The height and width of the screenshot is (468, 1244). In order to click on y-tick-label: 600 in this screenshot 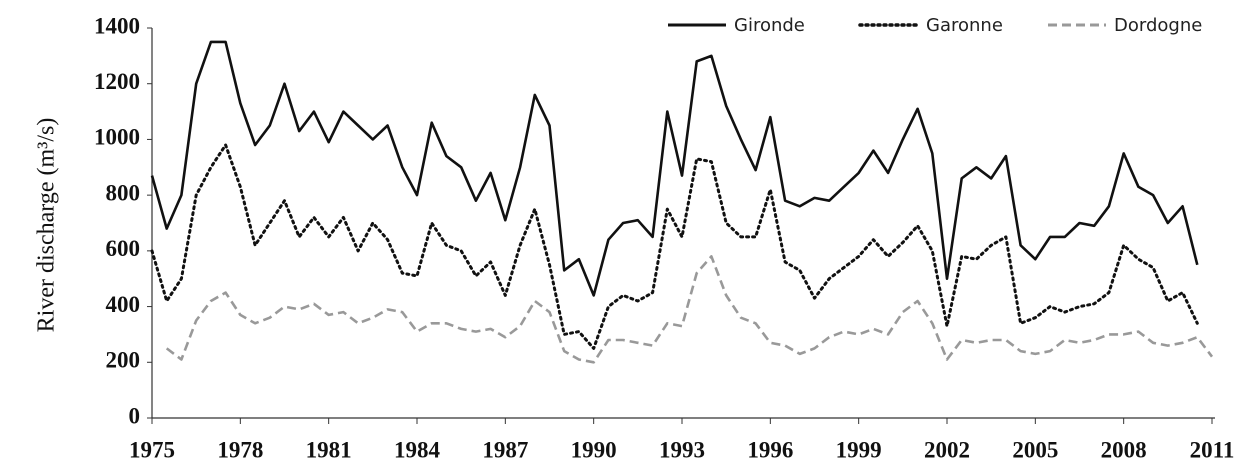, I will do `click(123, 248)`.